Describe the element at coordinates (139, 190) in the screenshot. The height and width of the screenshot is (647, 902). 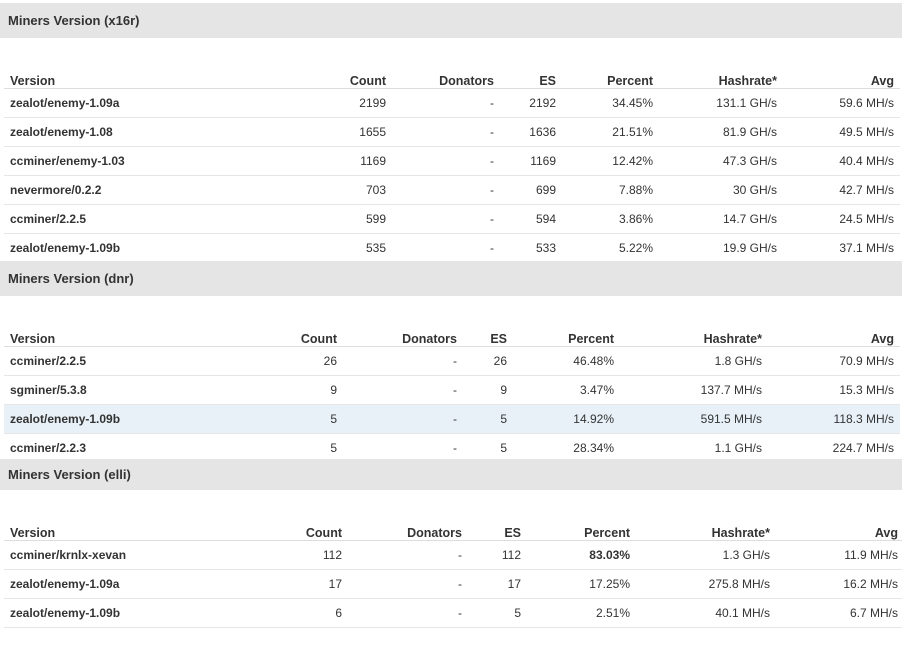
I see `cell-version: nevermore/0.2.2` at that location.